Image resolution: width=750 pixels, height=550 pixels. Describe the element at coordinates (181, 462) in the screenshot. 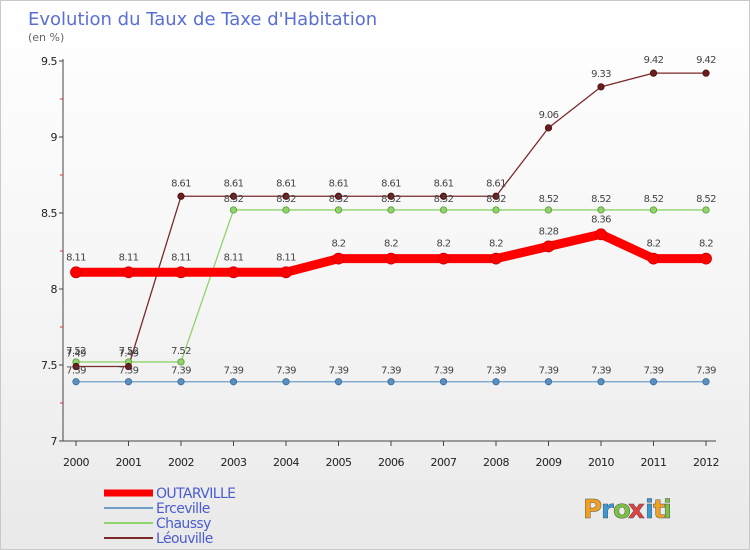

I see `x-tick-label: 2002` at that location.